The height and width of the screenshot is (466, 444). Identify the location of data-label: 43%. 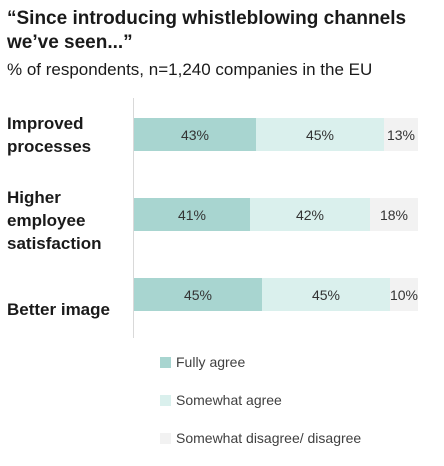
(195, 134).